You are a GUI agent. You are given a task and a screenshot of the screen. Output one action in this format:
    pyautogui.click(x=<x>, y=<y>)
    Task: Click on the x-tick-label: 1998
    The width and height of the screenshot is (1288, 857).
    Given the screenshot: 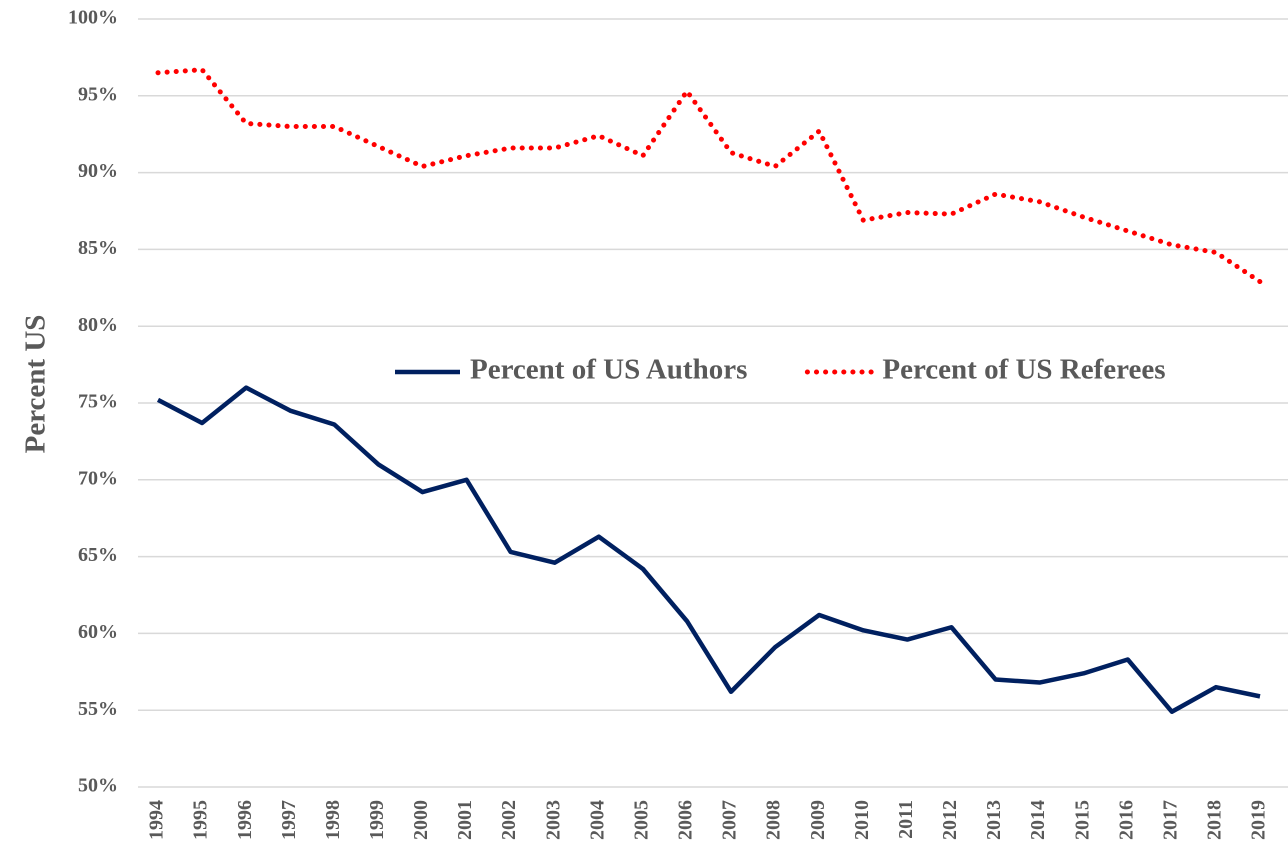 What is the action you would take?
    pyautogui.click(x=333, y=820)
    